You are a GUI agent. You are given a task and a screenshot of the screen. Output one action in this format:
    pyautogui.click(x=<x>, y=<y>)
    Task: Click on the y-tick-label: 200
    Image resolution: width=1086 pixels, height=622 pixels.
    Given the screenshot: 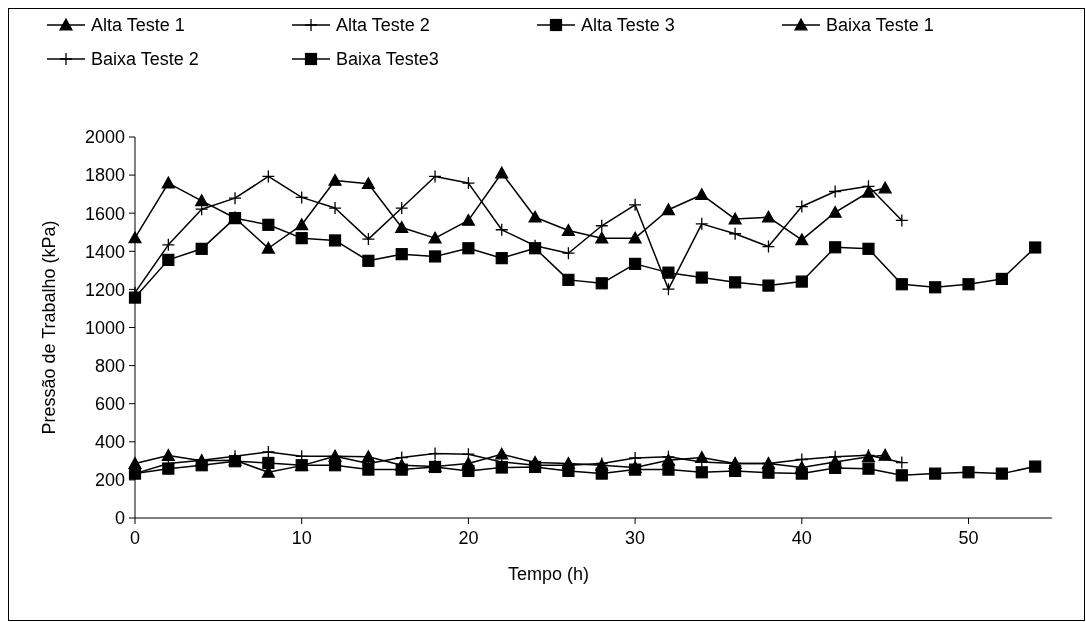 What is the action you would take?
    pyautogui.click(x=109, y=480)
    